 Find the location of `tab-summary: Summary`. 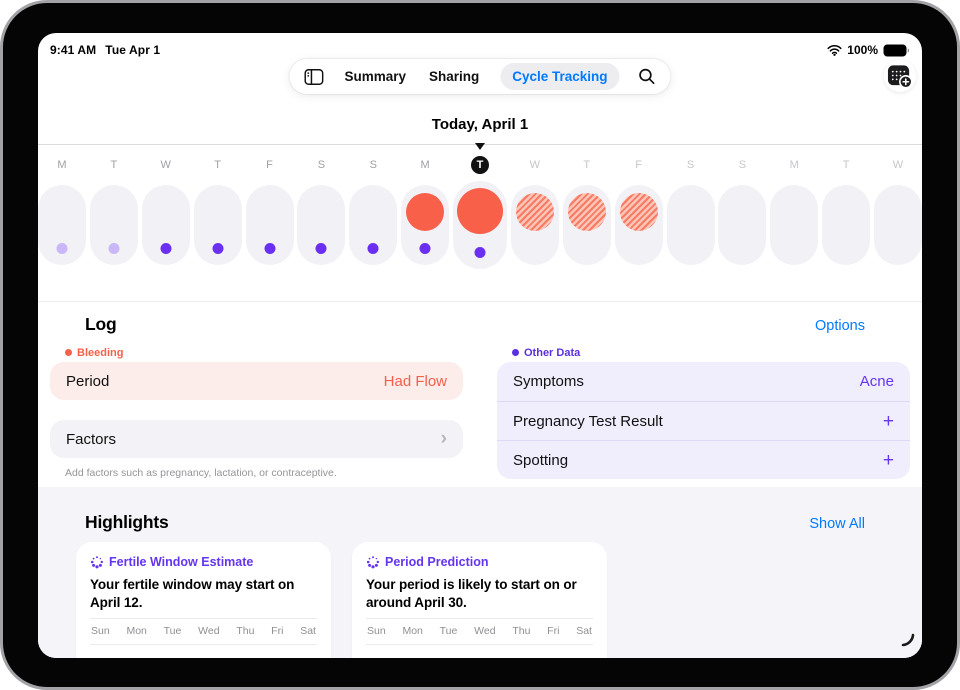

tab-summary: Summary is located at coordinates (375, 76).